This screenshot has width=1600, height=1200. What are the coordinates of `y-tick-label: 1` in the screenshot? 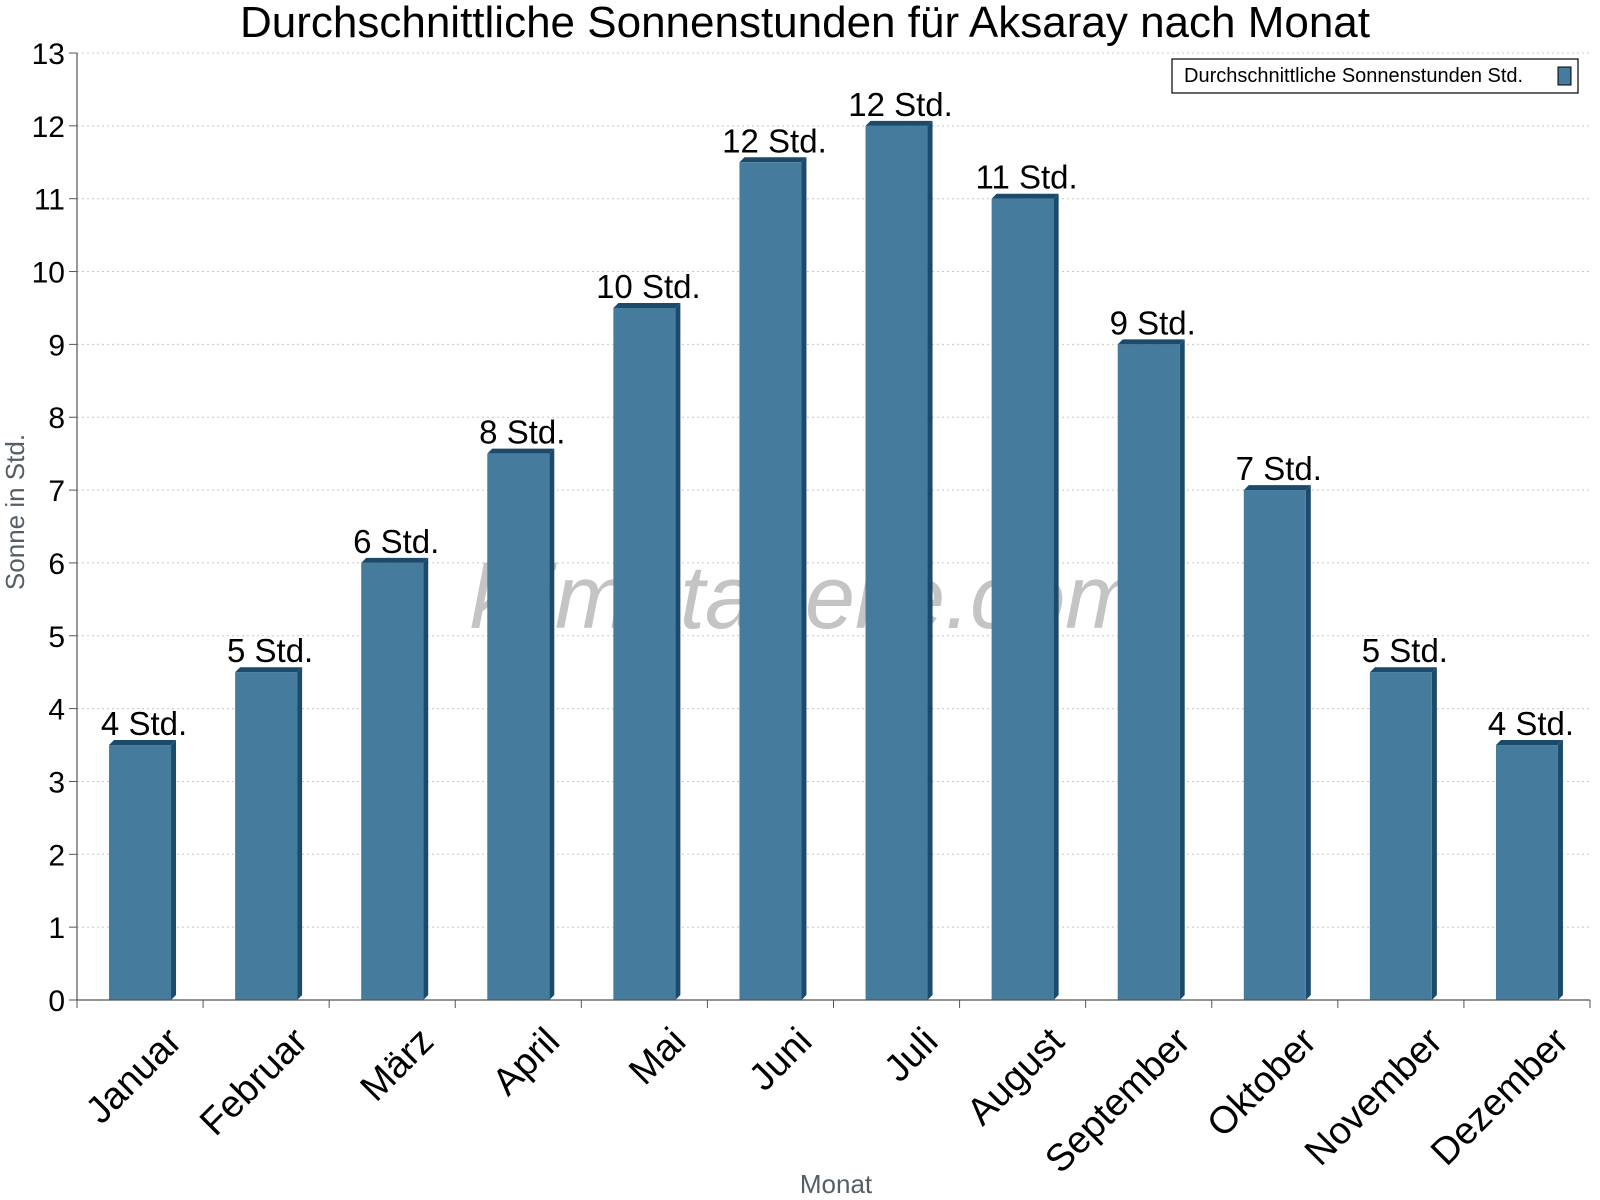 It's located at (56, 928).